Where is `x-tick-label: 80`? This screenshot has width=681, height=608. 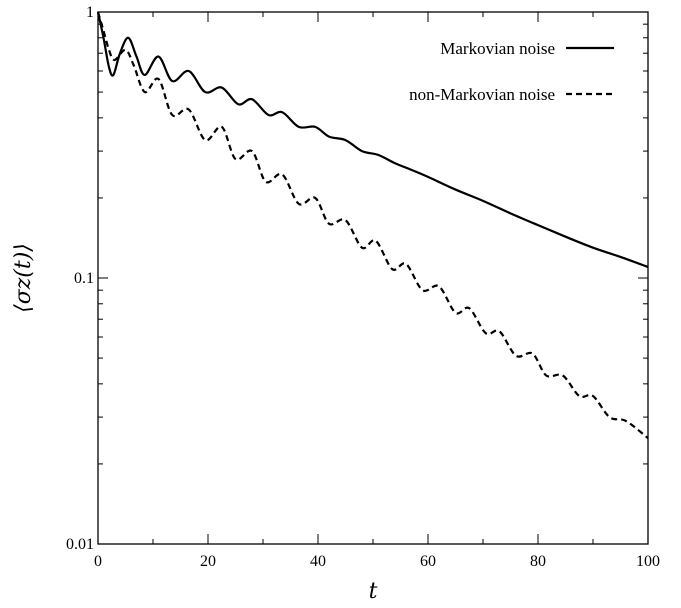 x-tick-label: 80 is located at coordinates (538, 561).